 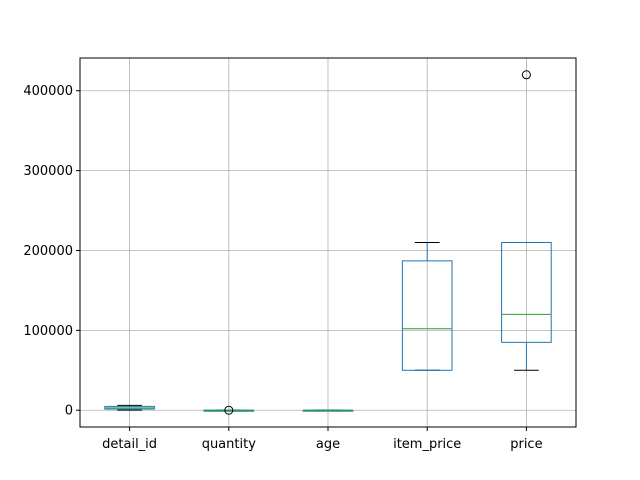 I want to click on y-tick-label: 300000, so click(x=48, y=171).